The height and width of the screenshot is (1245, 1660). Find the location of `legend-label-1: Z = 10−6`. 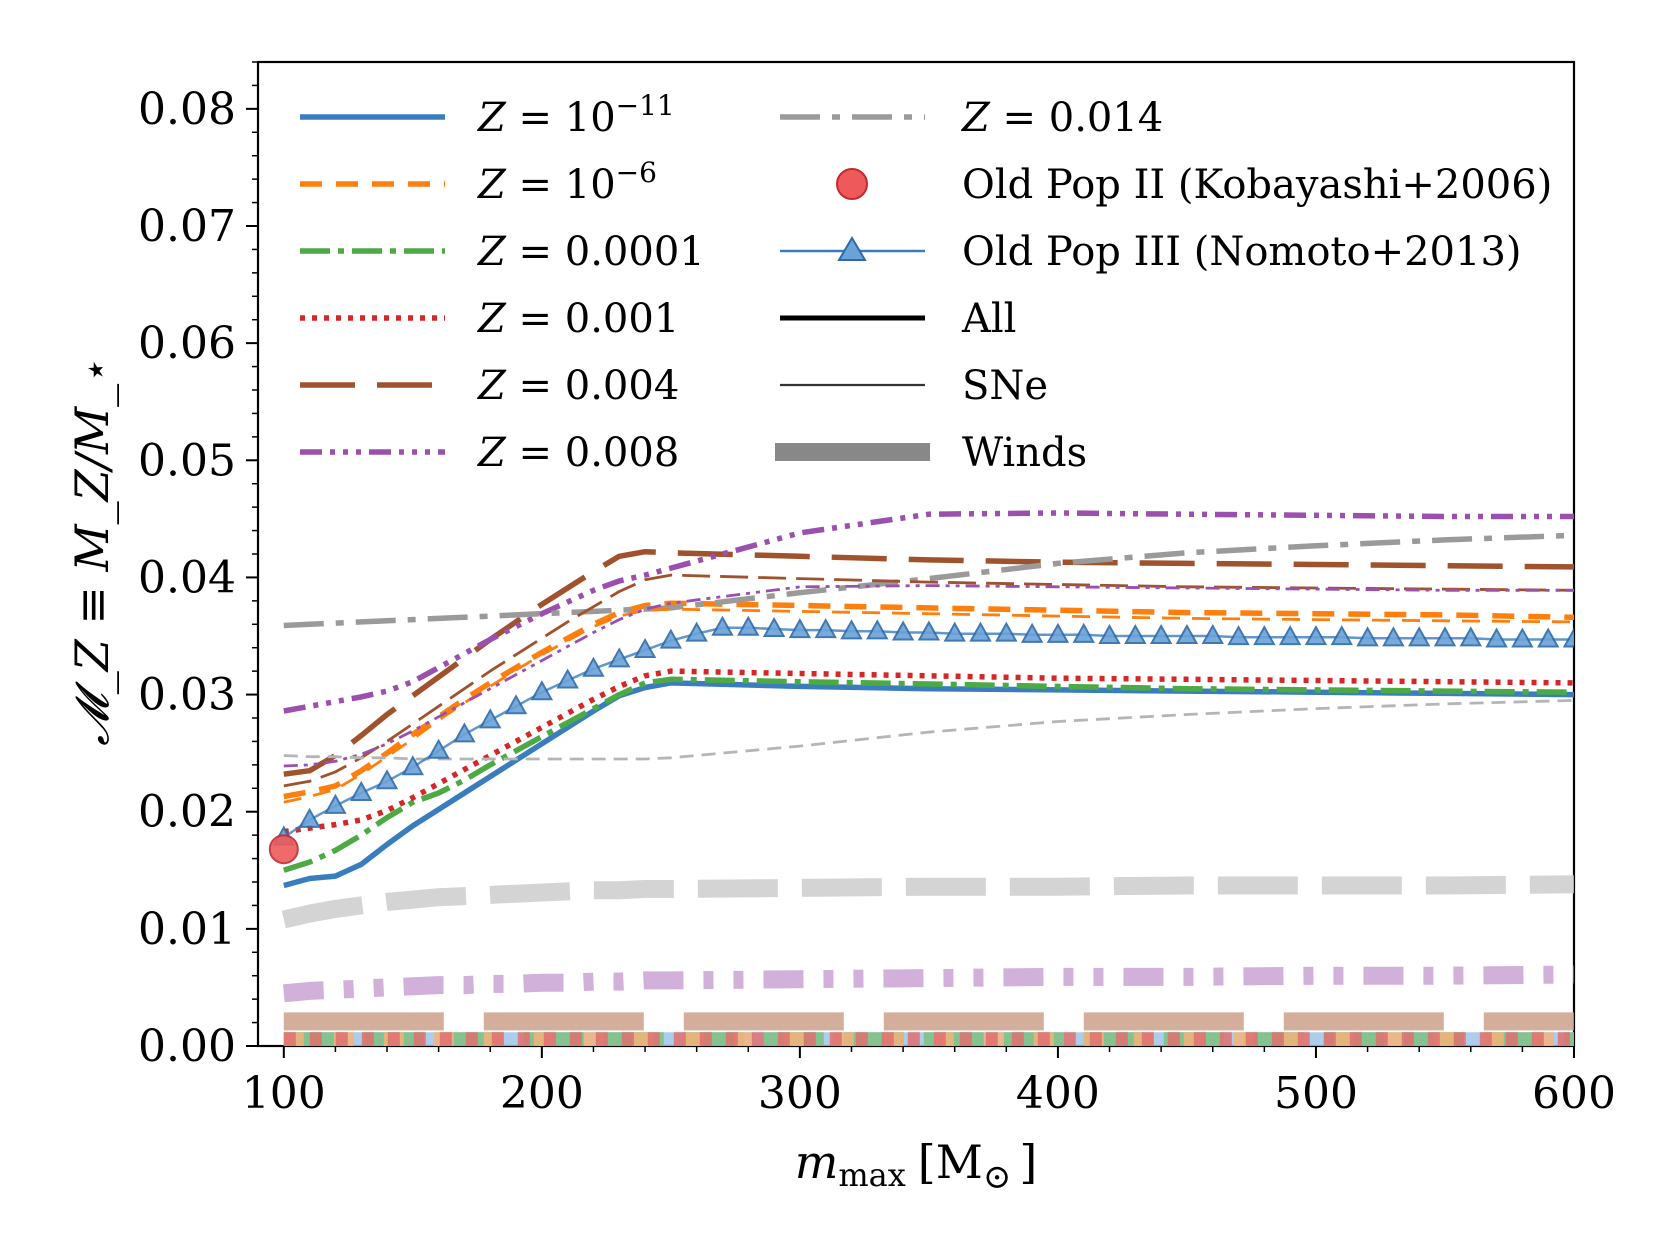

legend-label-1: Z = 10−6 is located at coordinates (566, 182).